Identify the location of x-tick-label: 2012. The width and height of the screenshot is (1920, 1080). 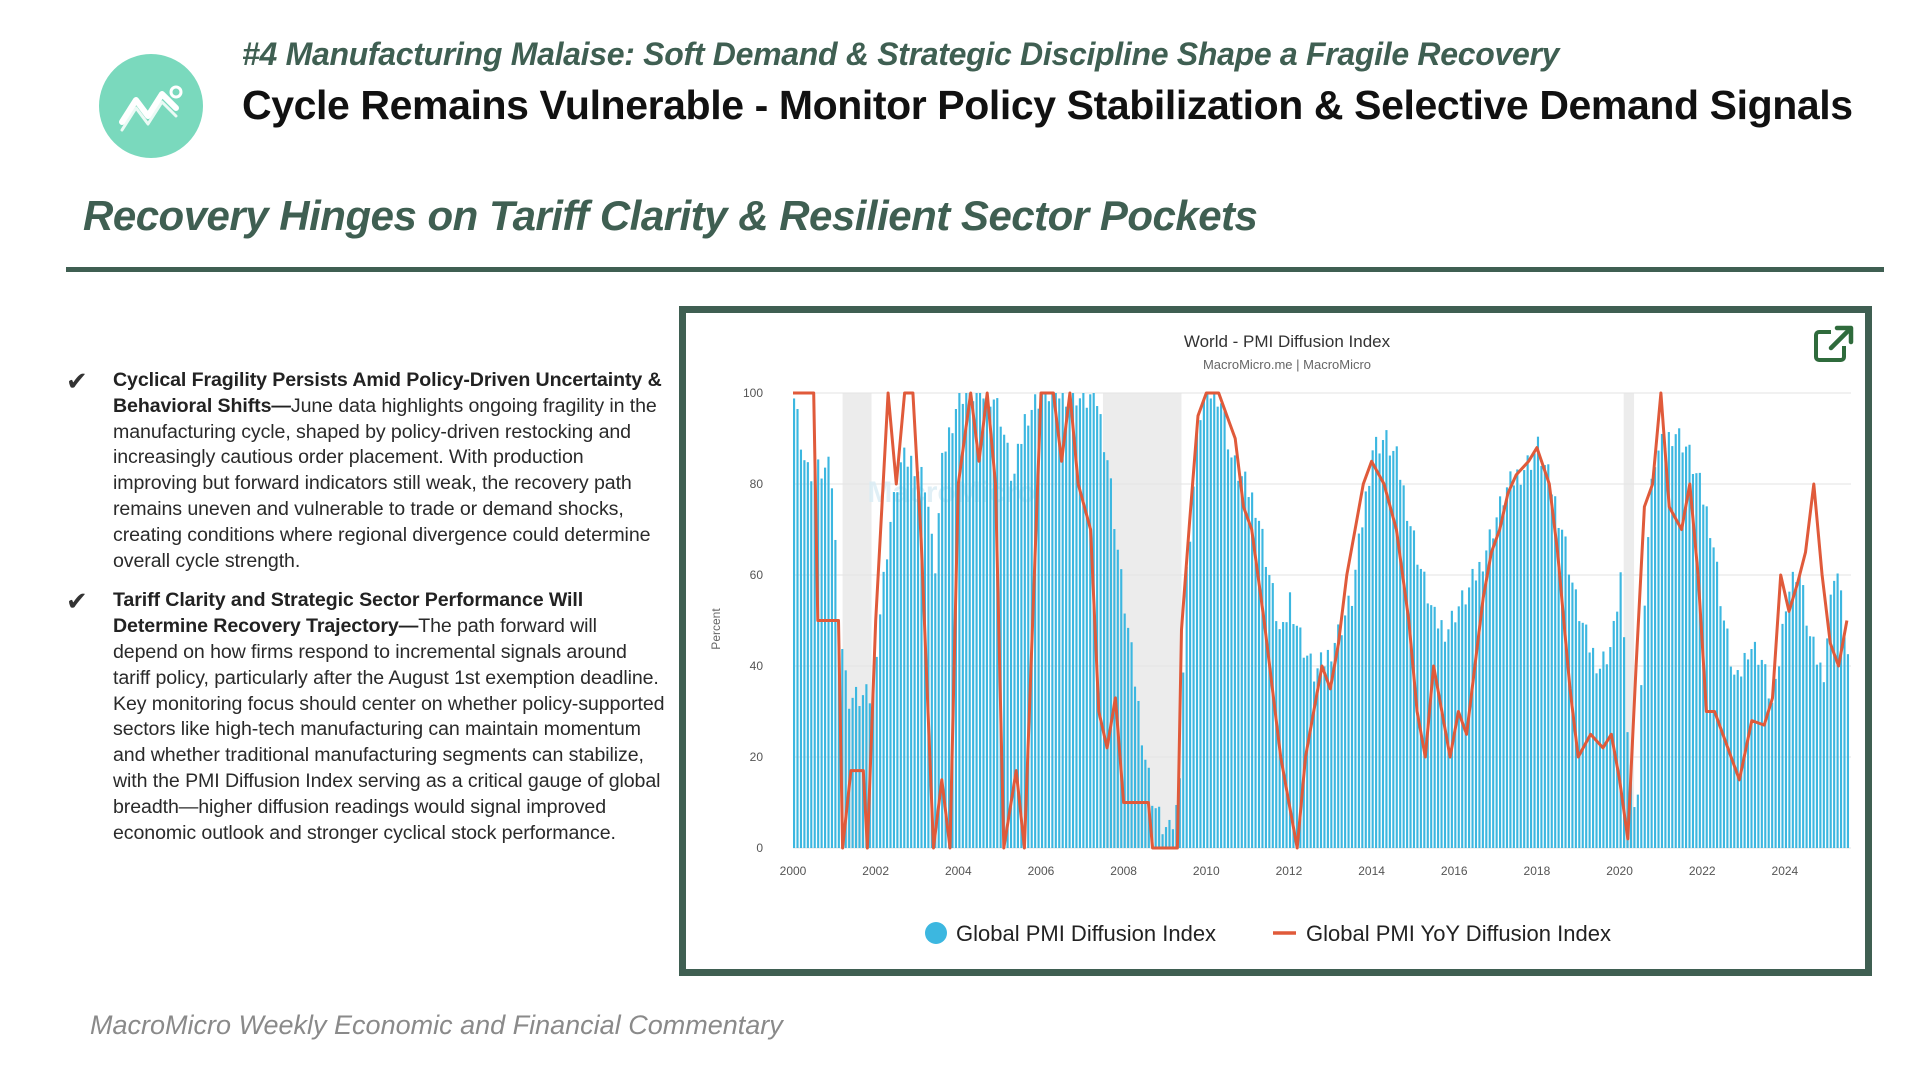
(1289, 871).